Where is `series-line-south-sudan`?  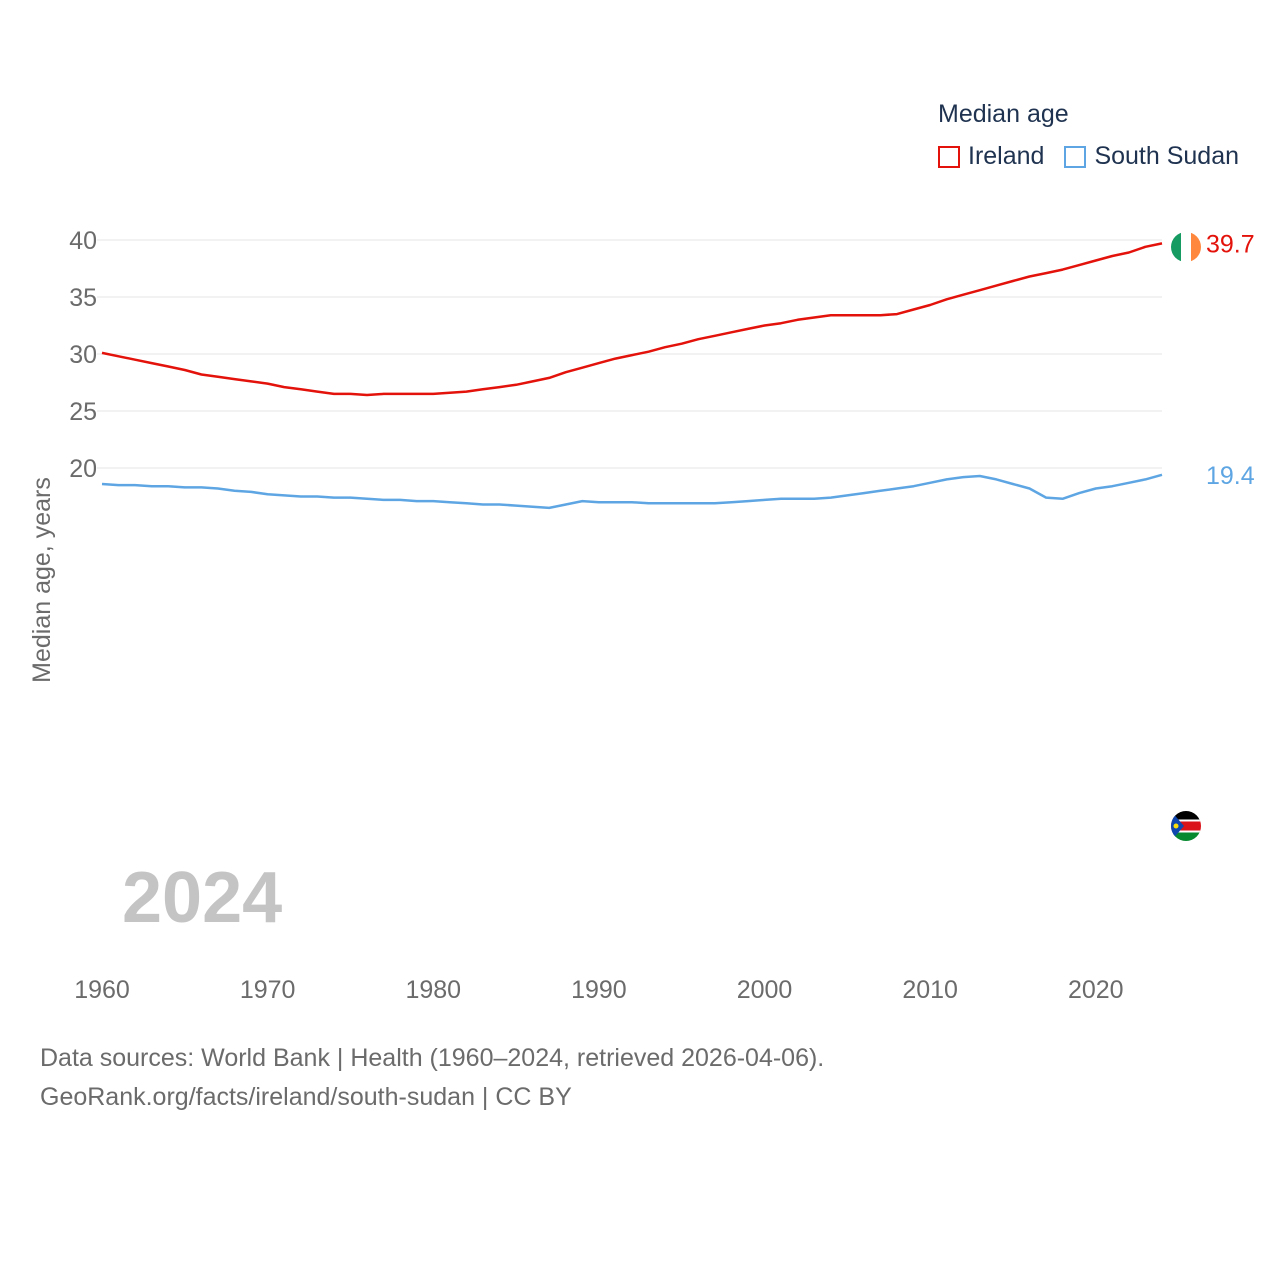 series-line-south-sudan is located at coordinates (632, 491).